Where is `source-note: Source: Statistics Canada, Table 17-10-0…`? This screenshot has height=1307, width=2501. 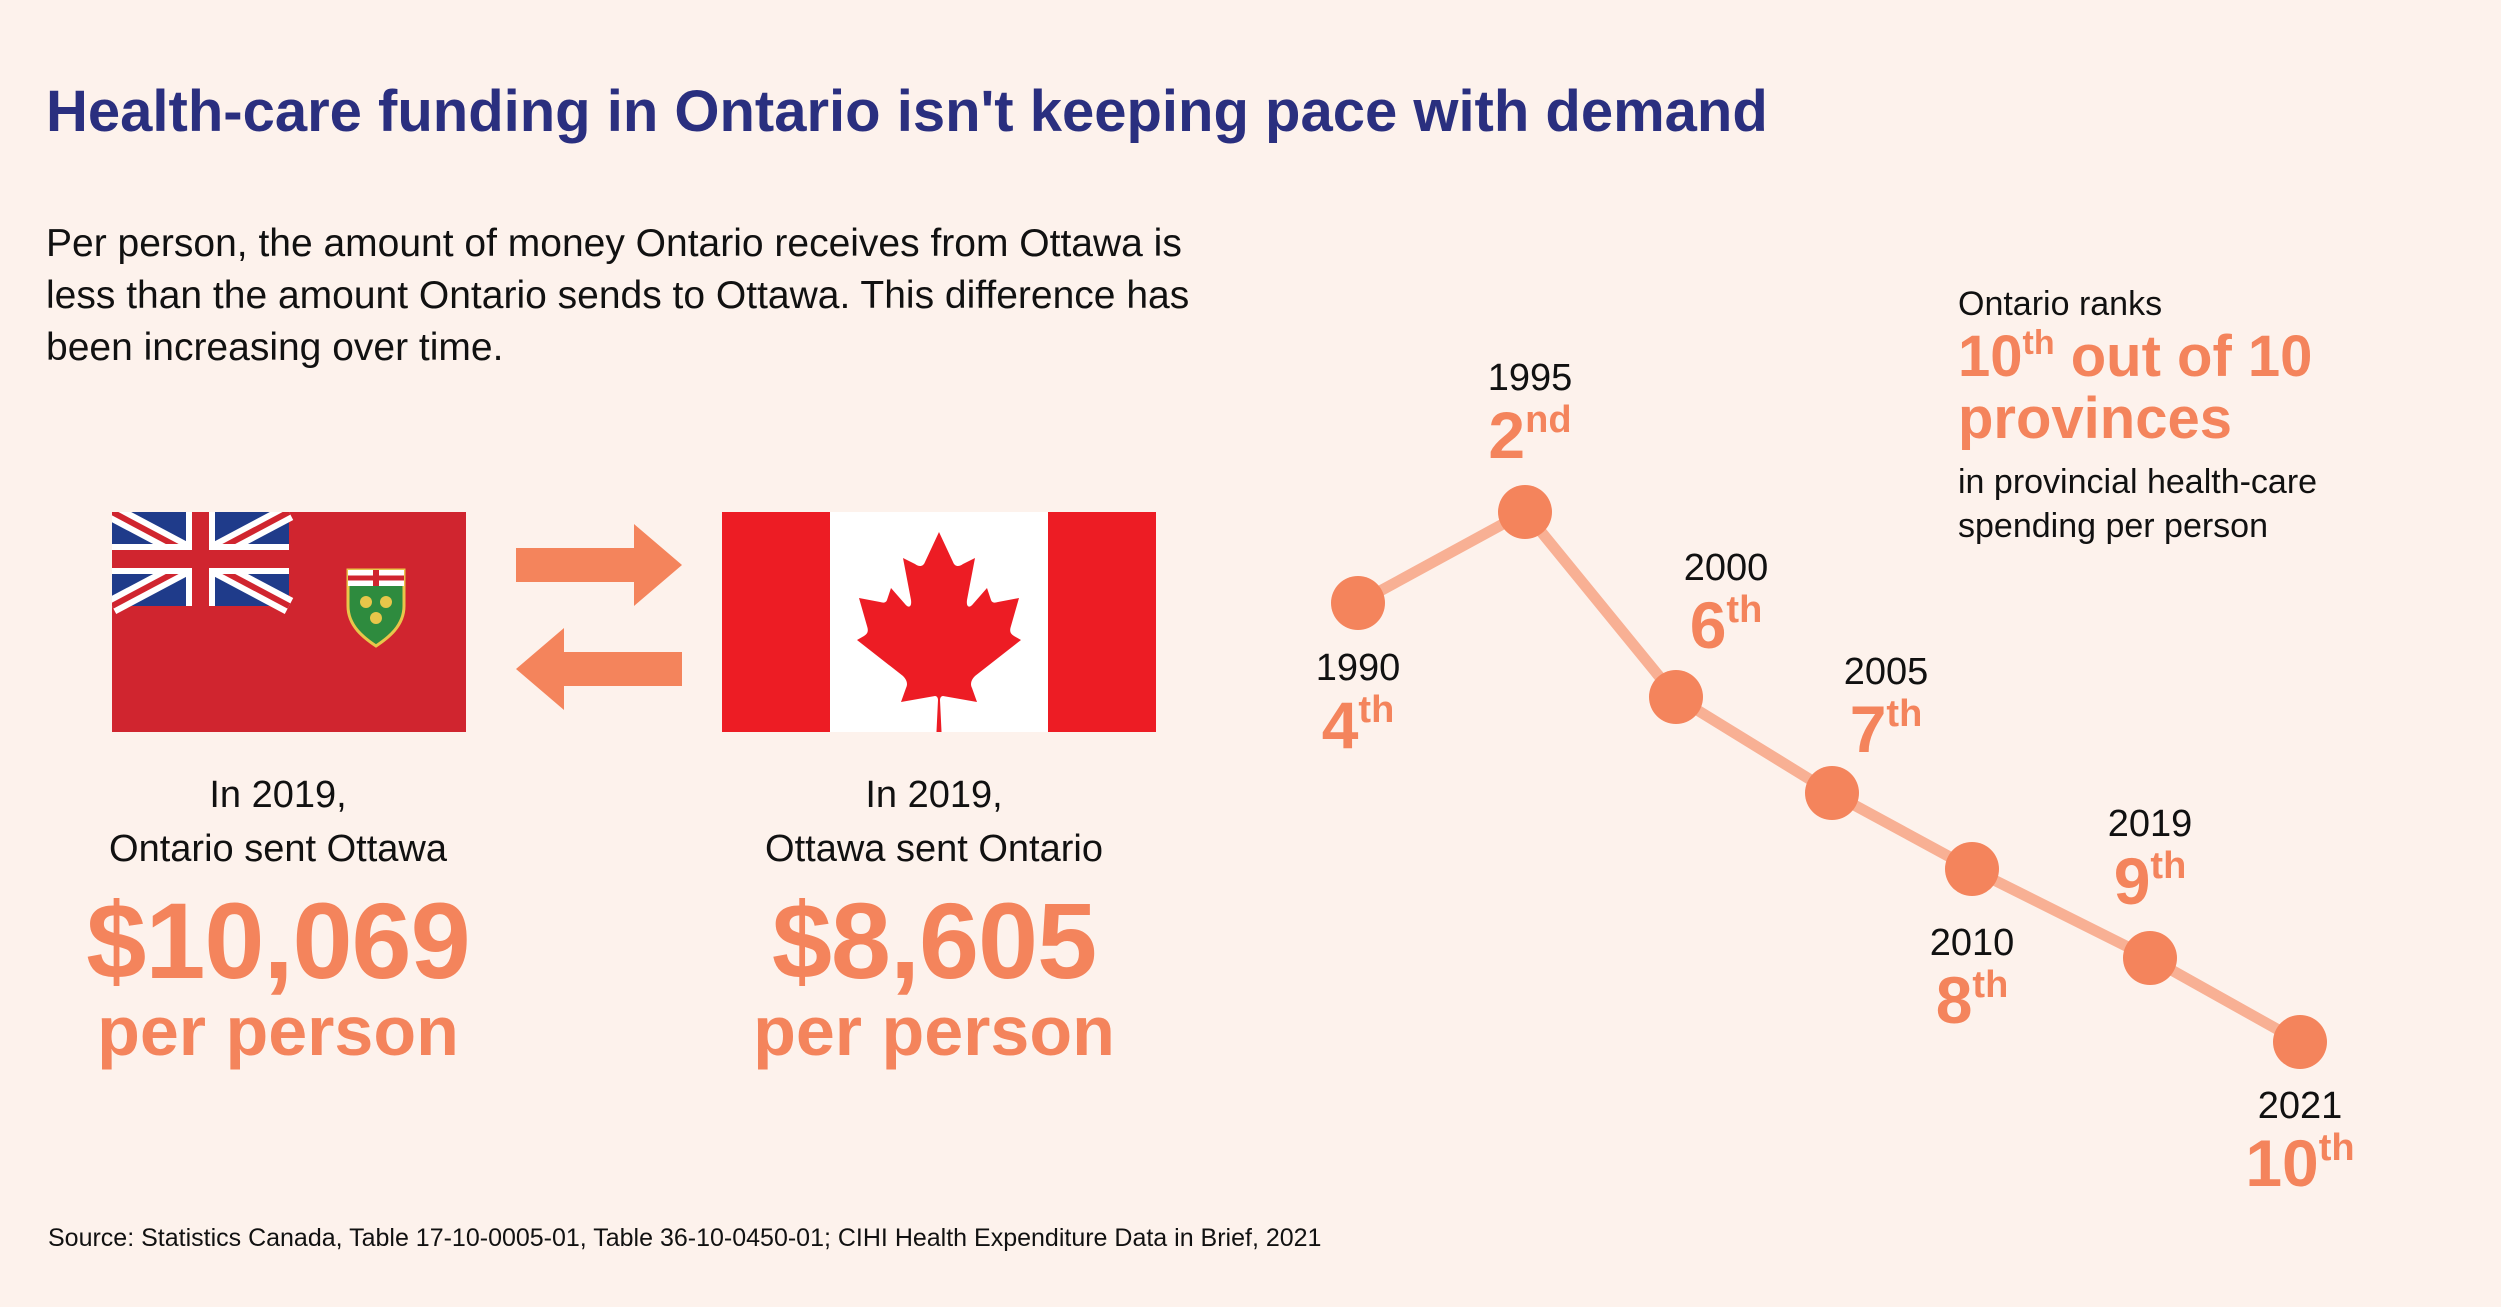 source-note: Source: Statistics Canada, Table 17-10-0… is located at coordinates (685, 1238).